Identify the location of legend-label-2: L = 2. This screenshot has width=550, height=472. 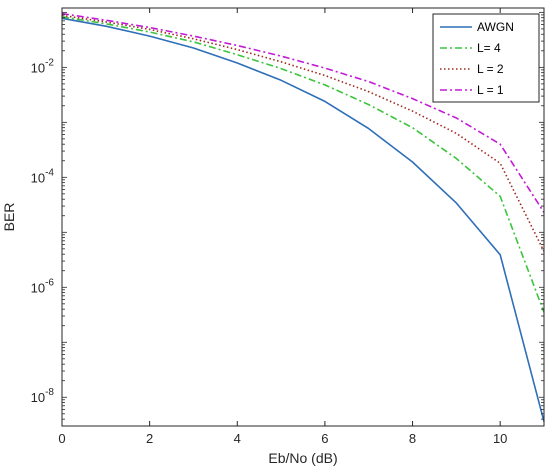
(490, 69).